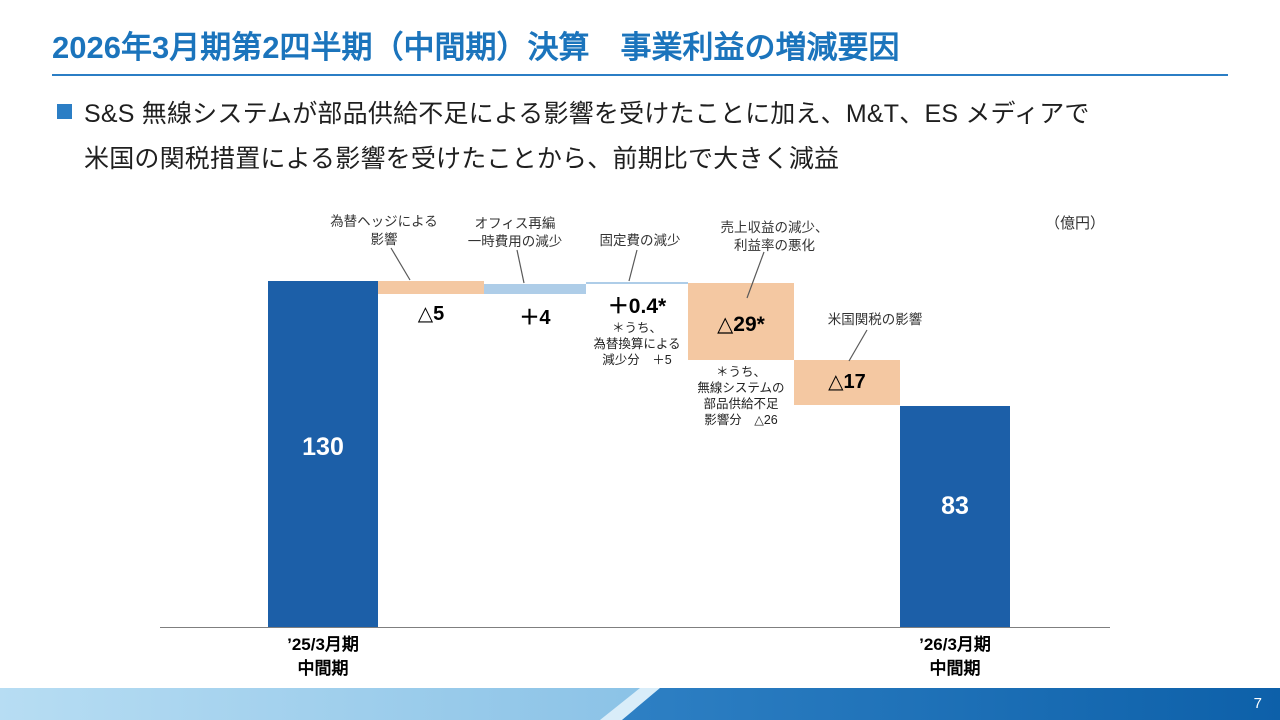 This screenshot has width=1280, height=720. Describe the element at coordinates (955, 668) in the screenshot. I see `x-axis-label-end-line2: 中間期` at that location.